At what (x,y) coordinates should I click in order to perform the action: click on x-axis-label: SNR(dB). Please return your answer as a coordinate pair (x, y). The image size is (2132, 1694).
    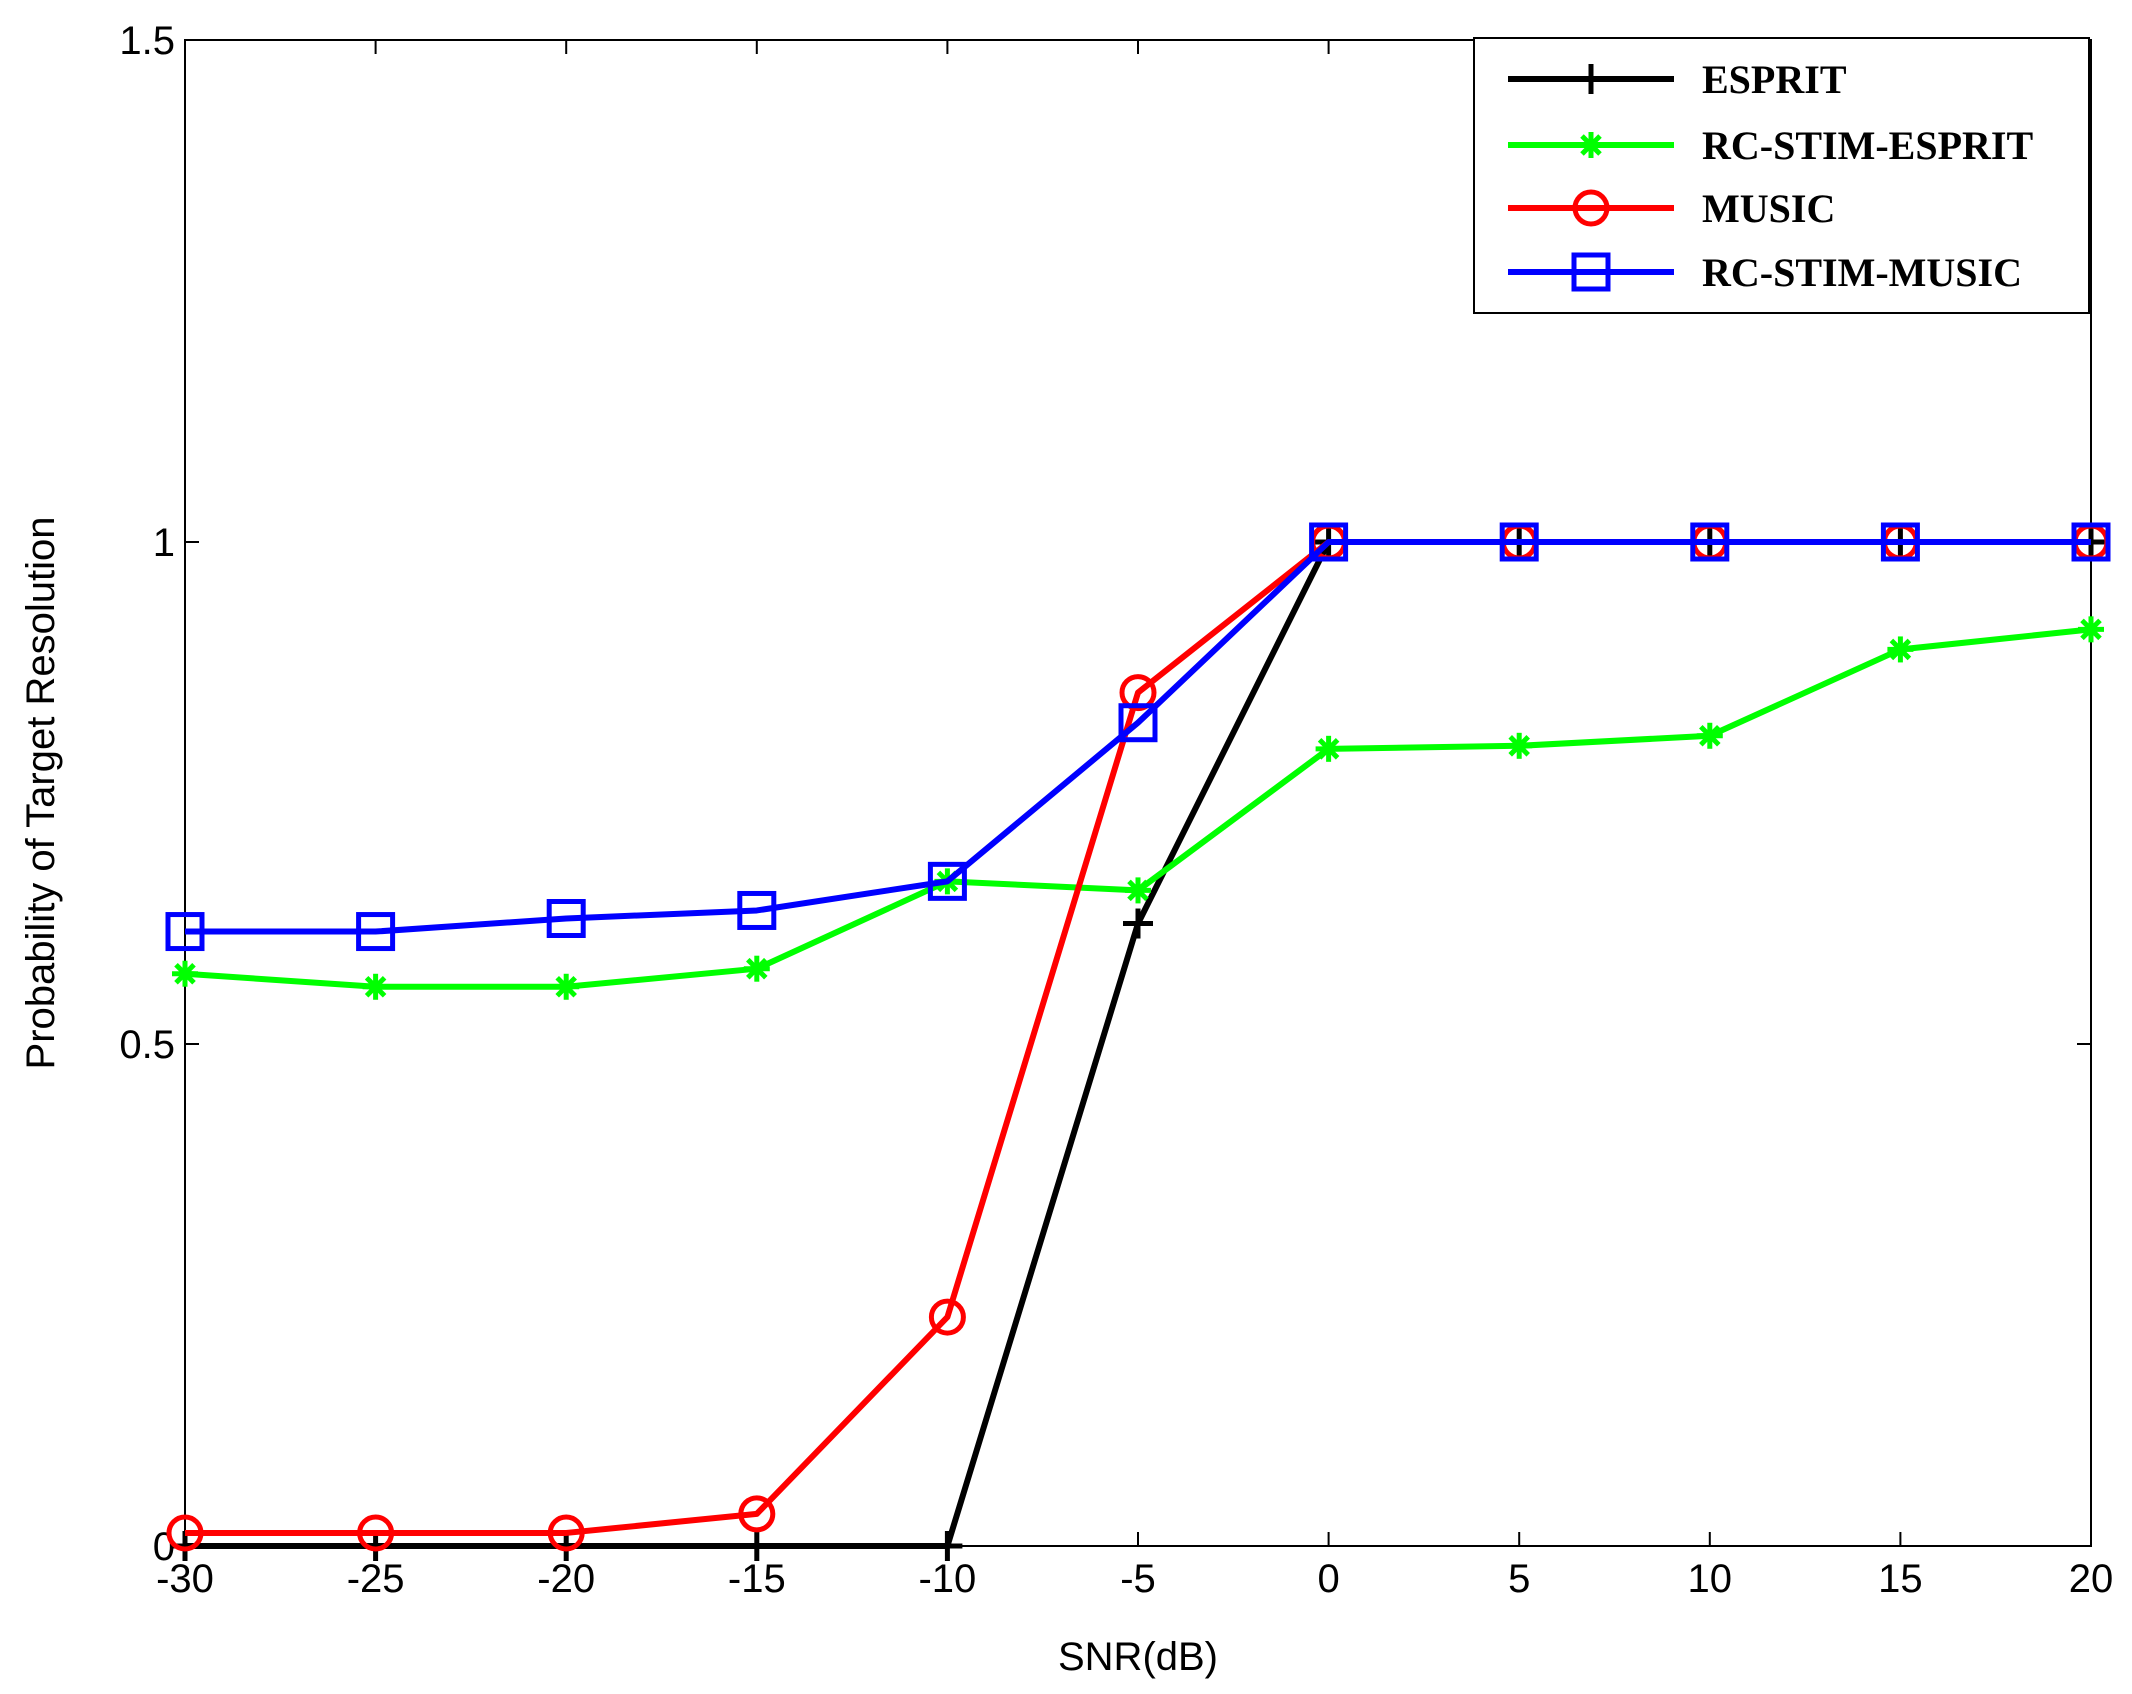
    Looking at the image, I should click on (1138, 1657).